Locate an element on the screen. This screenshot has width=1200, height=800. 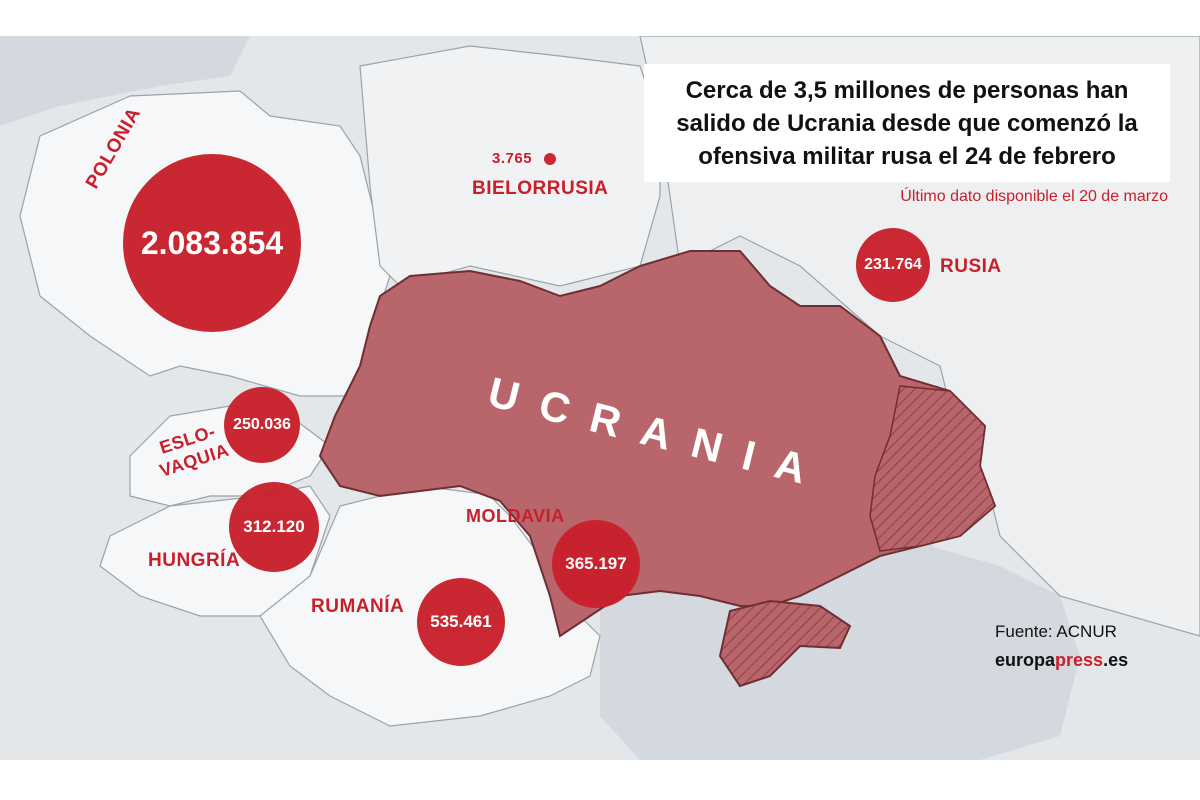
value-hungria: 312.120 is located at coordinates (274, 526).